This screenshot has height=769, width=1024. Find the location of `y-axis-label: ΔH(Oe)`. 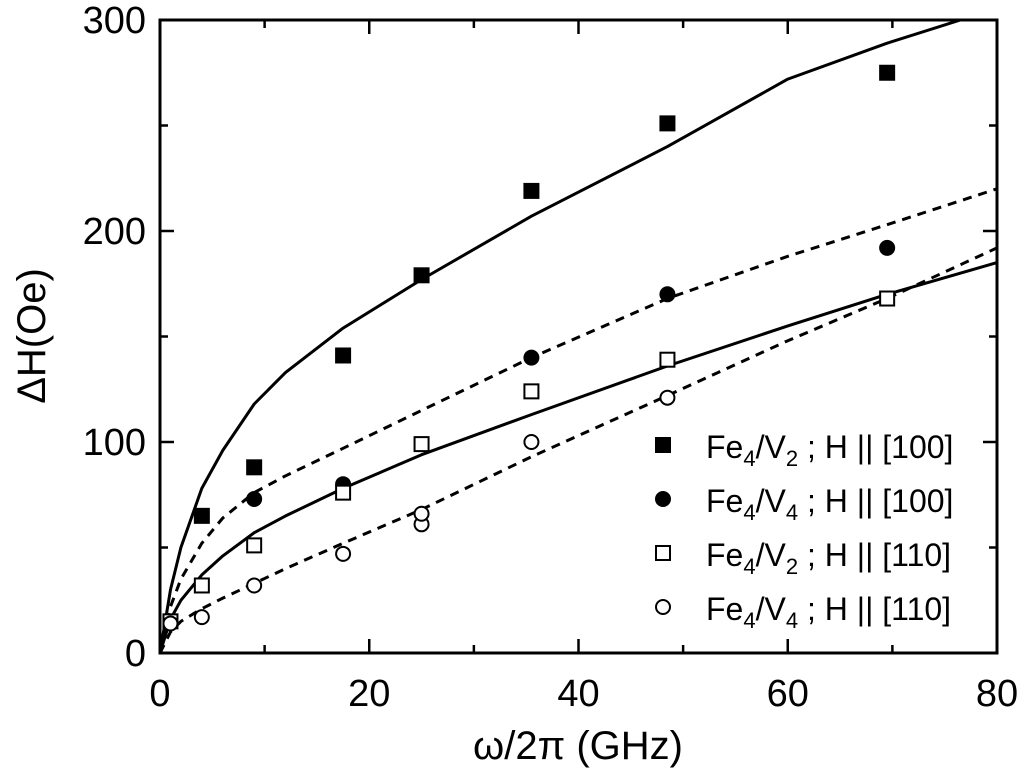

y-axis-label: ΔH(Oe) is located at coordinates (32, 336).